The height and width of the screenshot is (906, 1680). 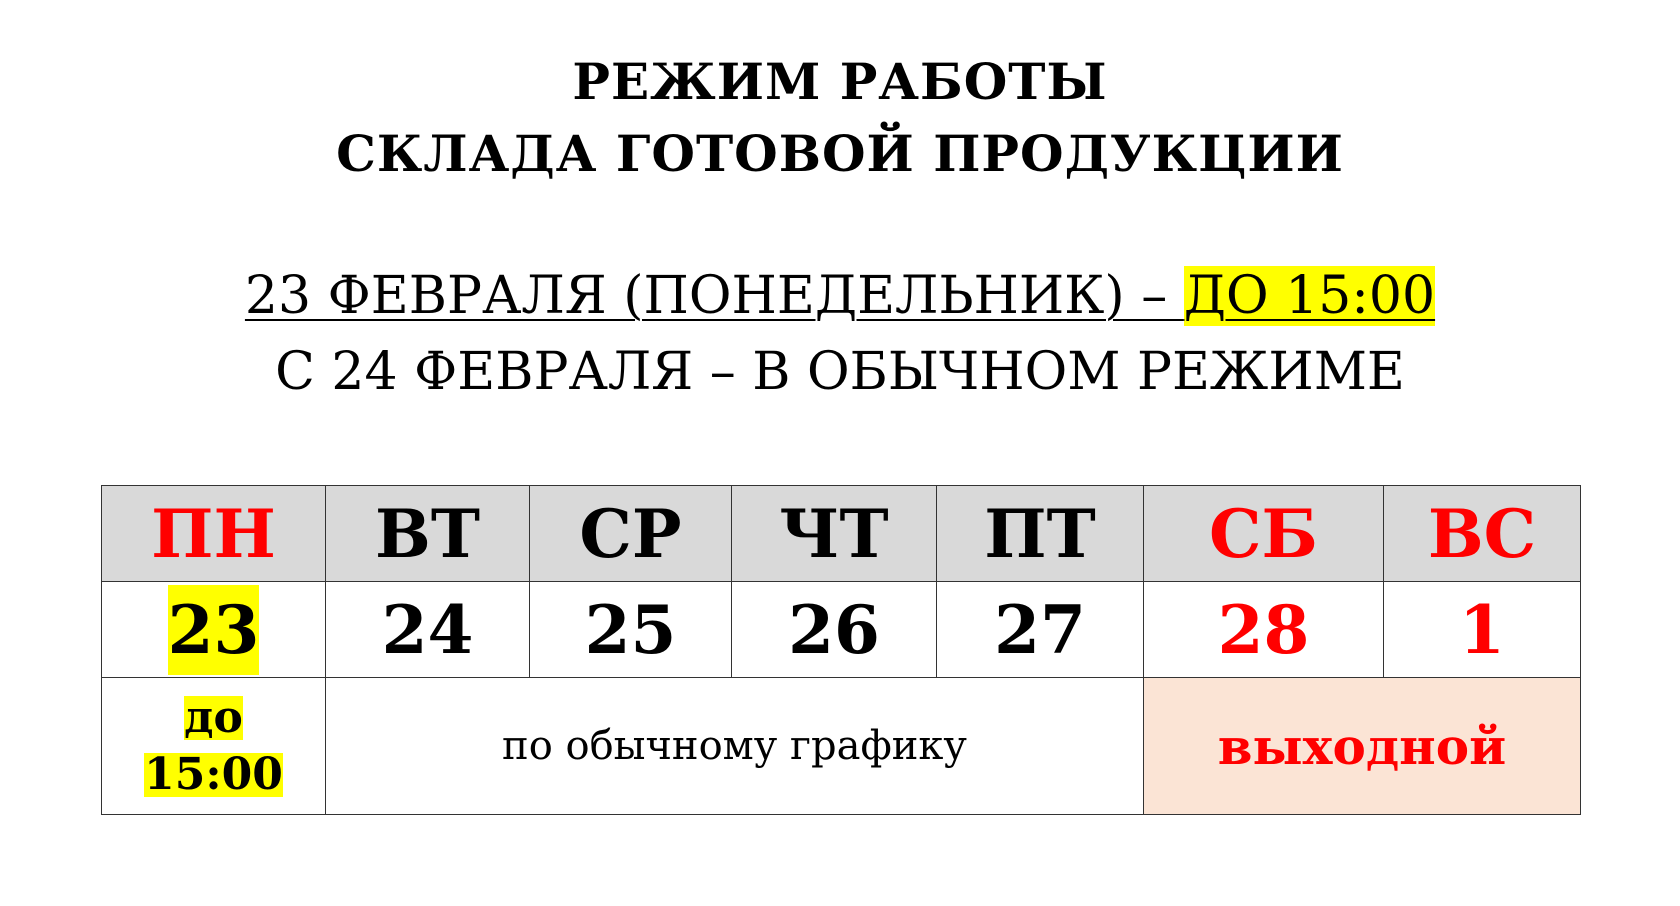 What do you see at coordinates (1309, 296) in the screenshot?
I see `holiday-hours: ДО 15:00` at bounding box center [1309, 296].